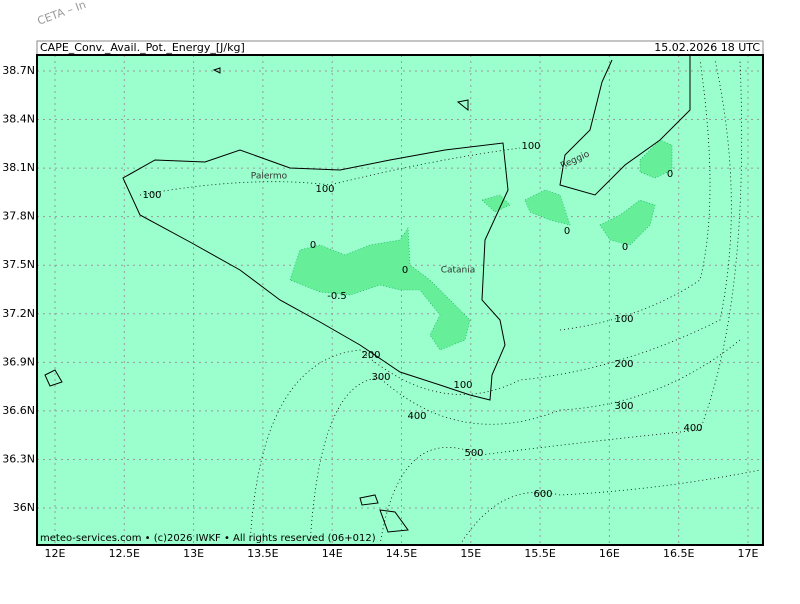  I want to click on lon-label: 14.5E, so click(401, 553).